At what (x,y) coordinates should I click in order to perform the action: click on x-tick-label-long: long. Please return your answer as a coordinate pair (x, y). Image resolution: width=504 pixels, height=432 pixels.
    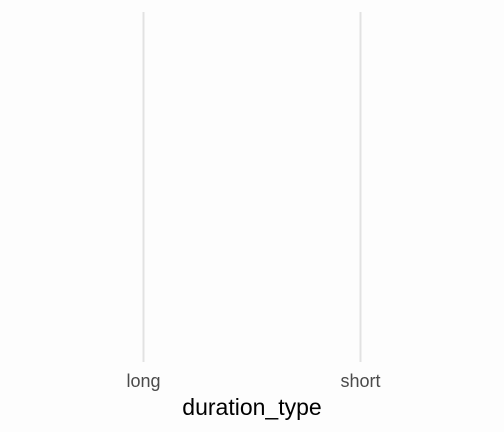
    Looking at the image, I should click on (143, 381).